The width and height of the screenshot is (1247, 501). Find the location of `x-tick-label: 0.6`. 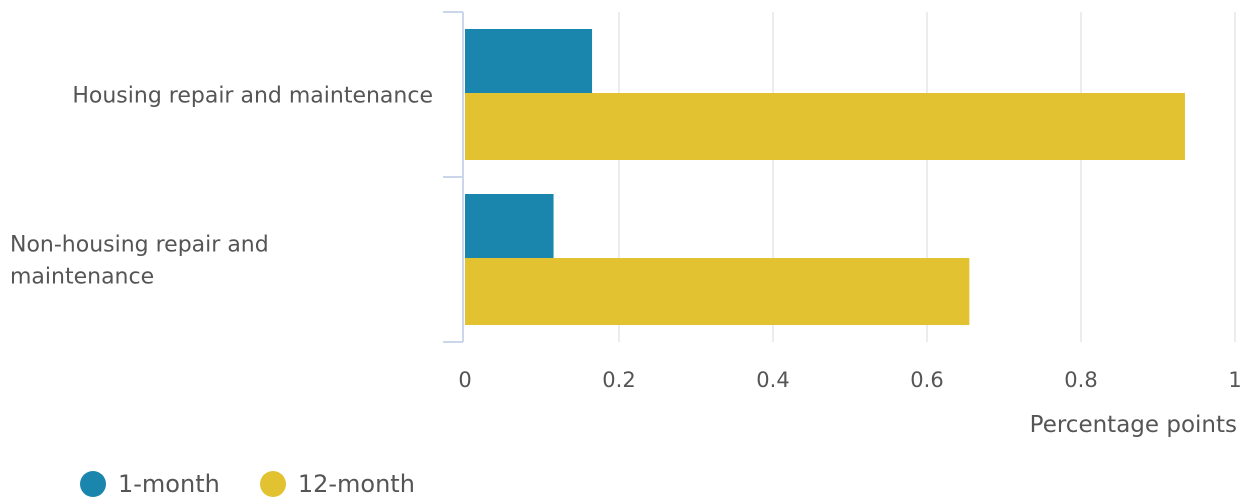

x-tick-label: 0.6 is located at coordinates (926, 380).